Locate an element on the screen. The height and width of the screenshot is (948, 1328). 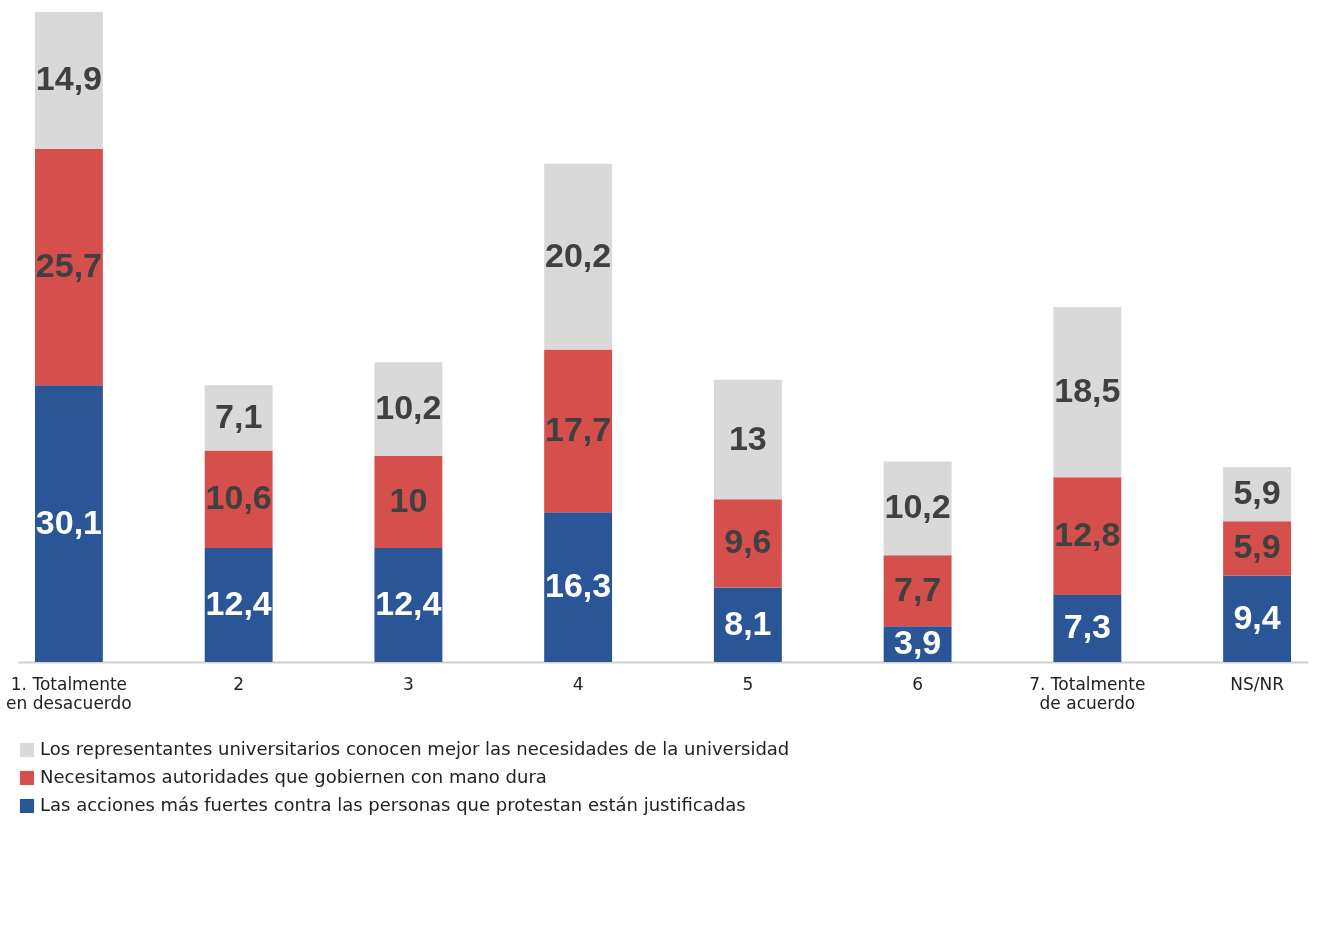
data-label: 13 is located at coordinates (747, 437).